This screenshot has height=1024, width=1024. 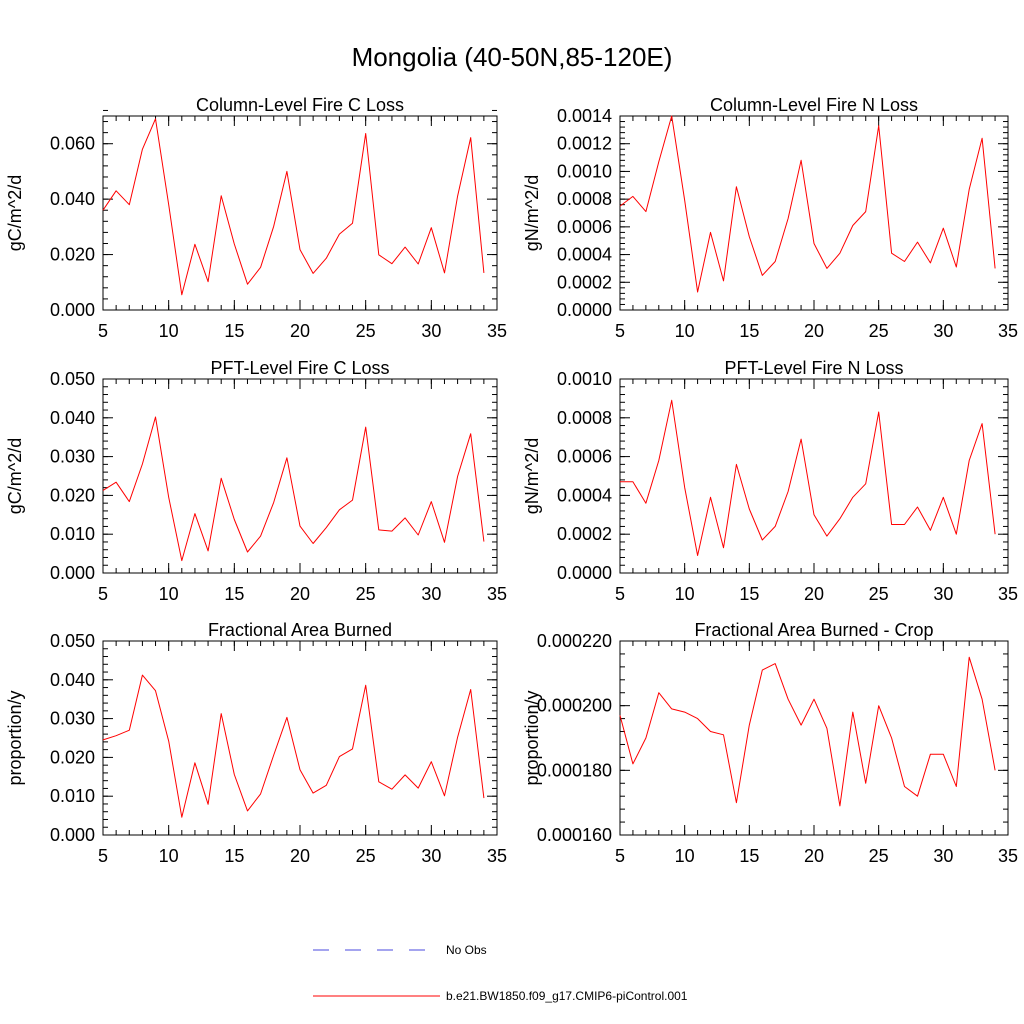 I want to click on legend-label-no-obs: No Obs, so click(x=466, y=950).